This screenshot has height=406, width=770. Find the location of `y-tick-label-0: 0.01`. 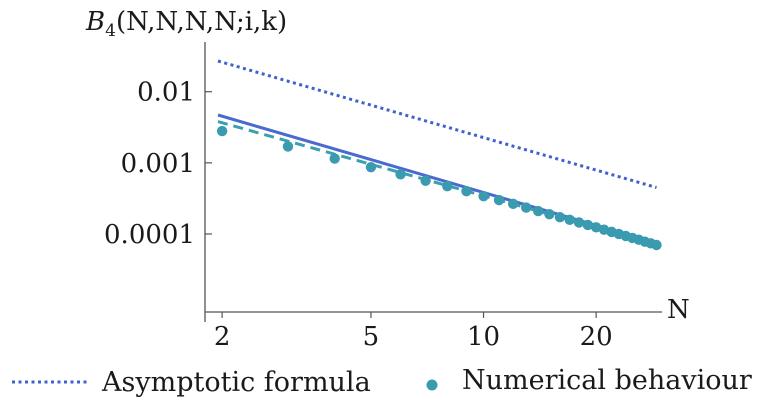

y-tick-label-0: 0.01 is located at coordinates (166, 93).